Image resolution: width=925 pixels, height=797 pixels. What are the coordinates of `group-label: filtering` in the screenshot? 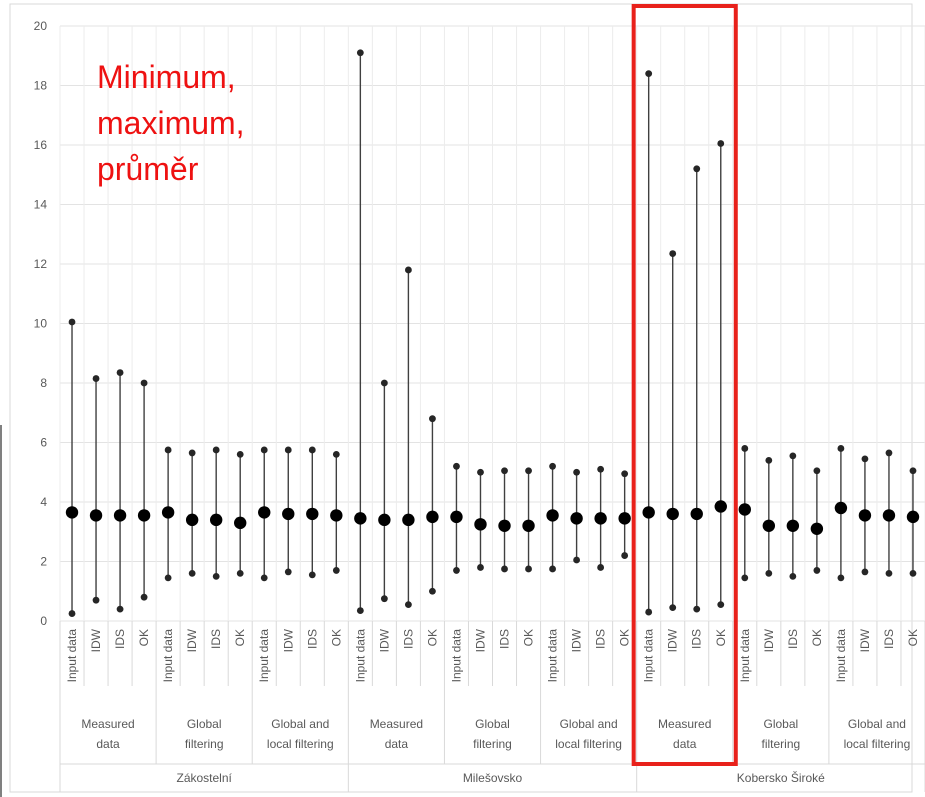 It's located at (204, 744).